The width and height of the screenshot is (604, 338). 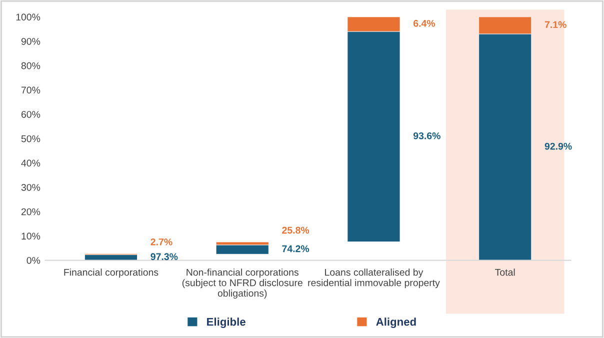 I want to click on y-tick-label: 80%, so click(x=30, y=66).